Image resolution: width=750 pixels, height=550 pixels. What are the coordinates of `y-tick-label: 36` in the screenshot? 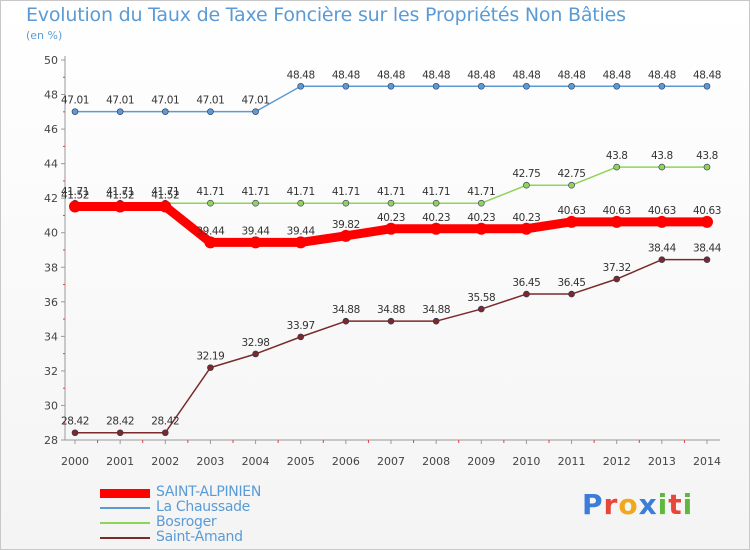 It's located at (51, 302).